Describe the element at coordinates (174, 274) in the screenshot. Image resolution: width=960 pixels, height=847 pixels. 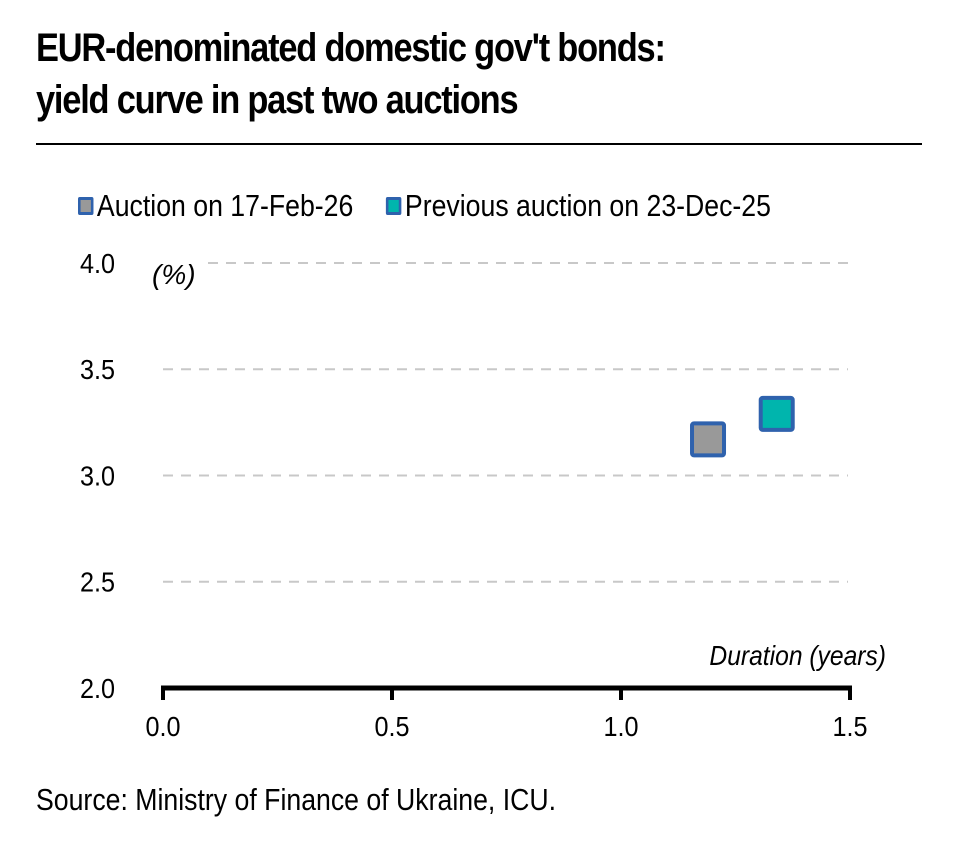
I see `y-axis-title: (%)` at that location.